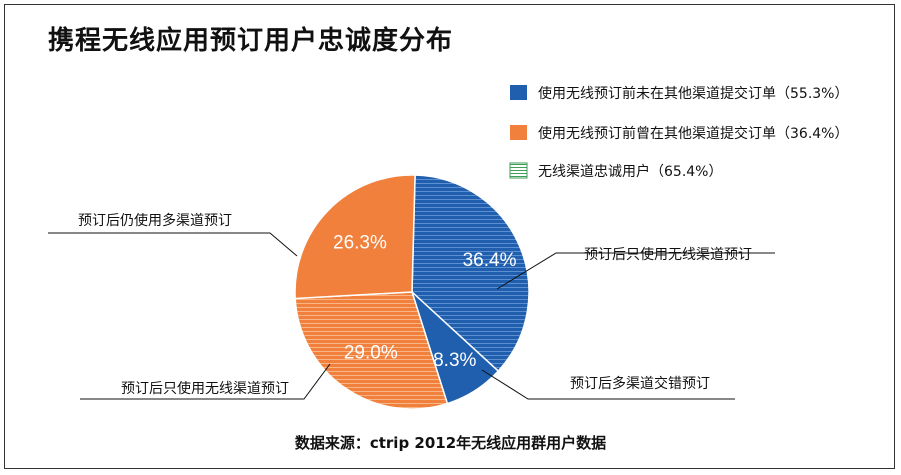 The width and height of the screenshot is (901, 475). I want to click on annotation-text-0: 预订后只使用无线渠道预订, so click(668, 254).